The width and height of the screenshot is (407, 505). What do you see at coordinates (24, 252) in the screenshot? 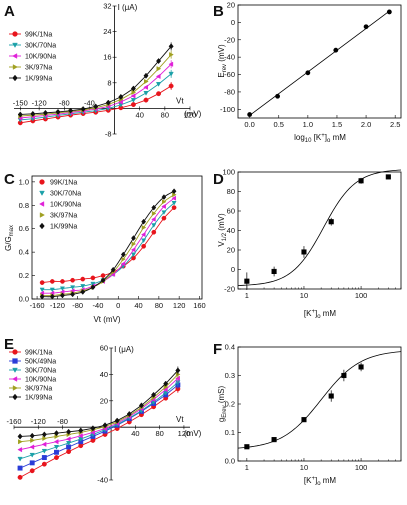
I see `y-tick-label: 0.4` at bounding box center [24, 252].